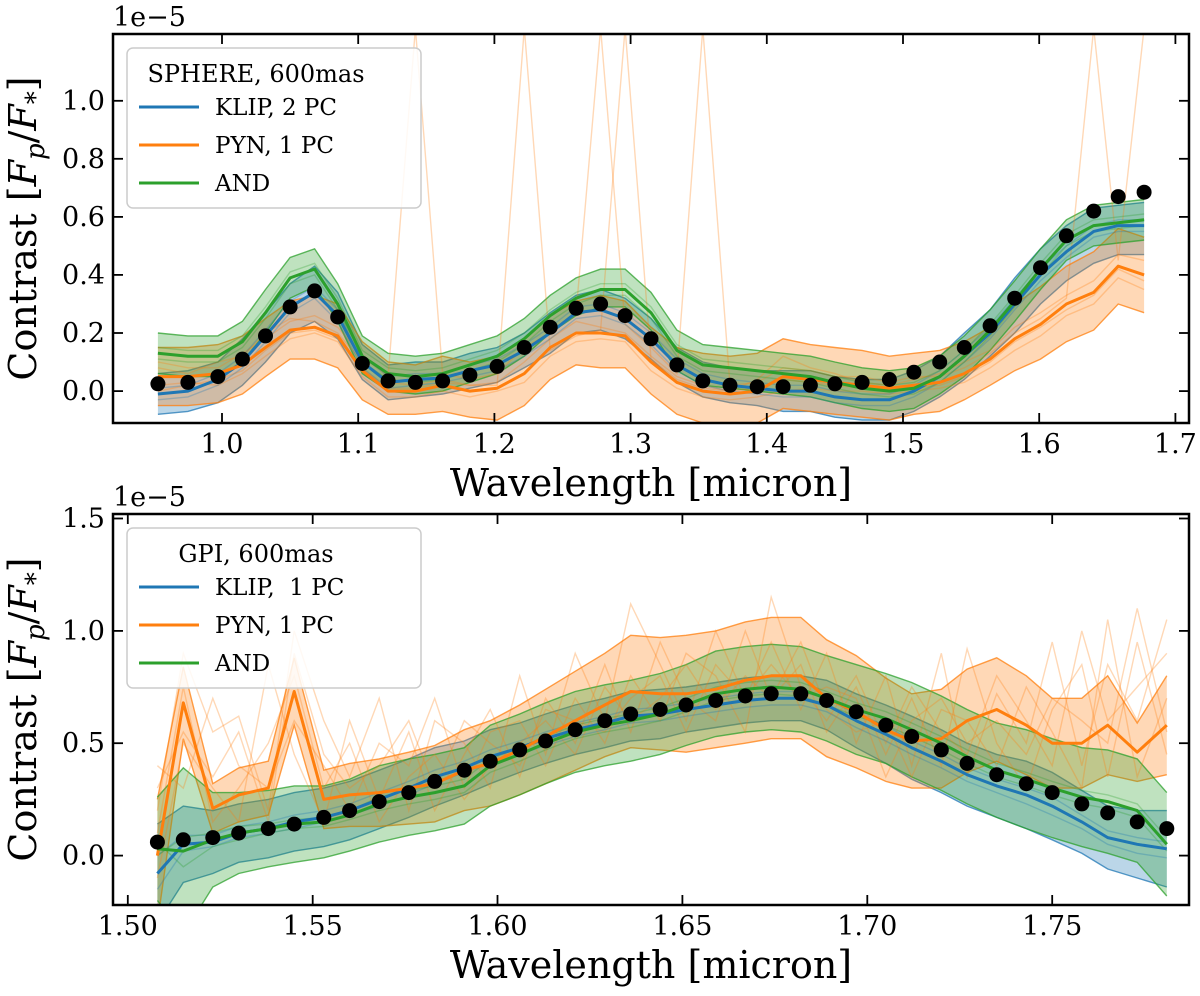 This screenshot has height=996, width=1200. I want to click on y-axis-label-part: /, so click(23, 136).